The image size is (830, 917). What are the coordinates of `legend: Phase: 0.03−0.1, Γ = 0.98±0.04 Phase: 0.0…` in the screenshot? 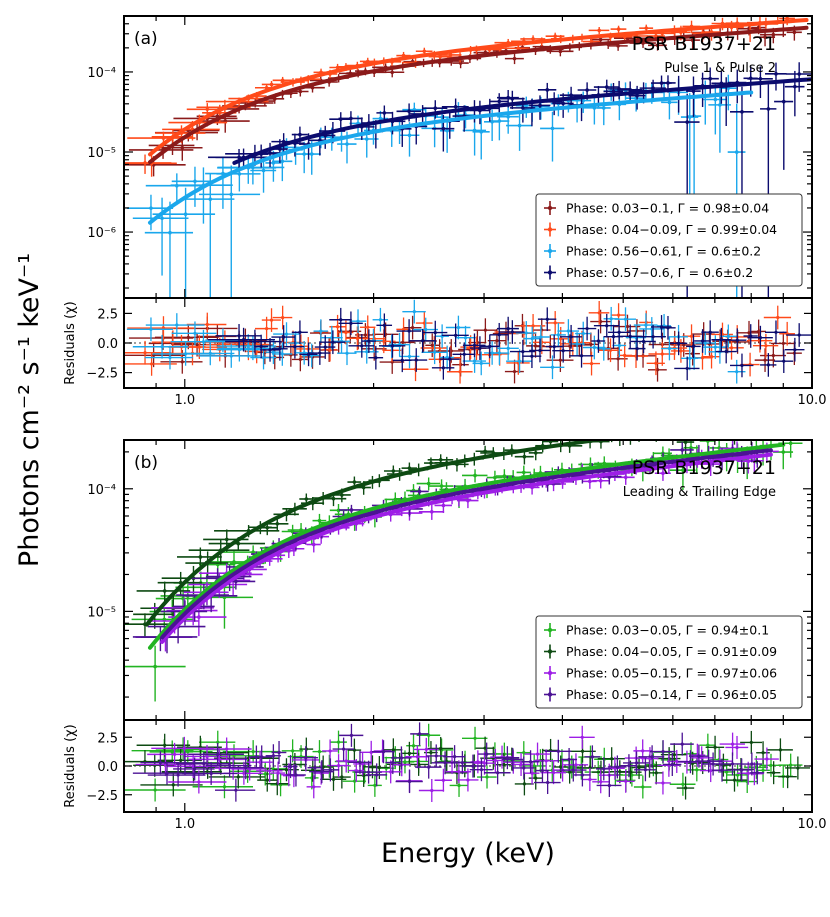 It's located at (669, 240).